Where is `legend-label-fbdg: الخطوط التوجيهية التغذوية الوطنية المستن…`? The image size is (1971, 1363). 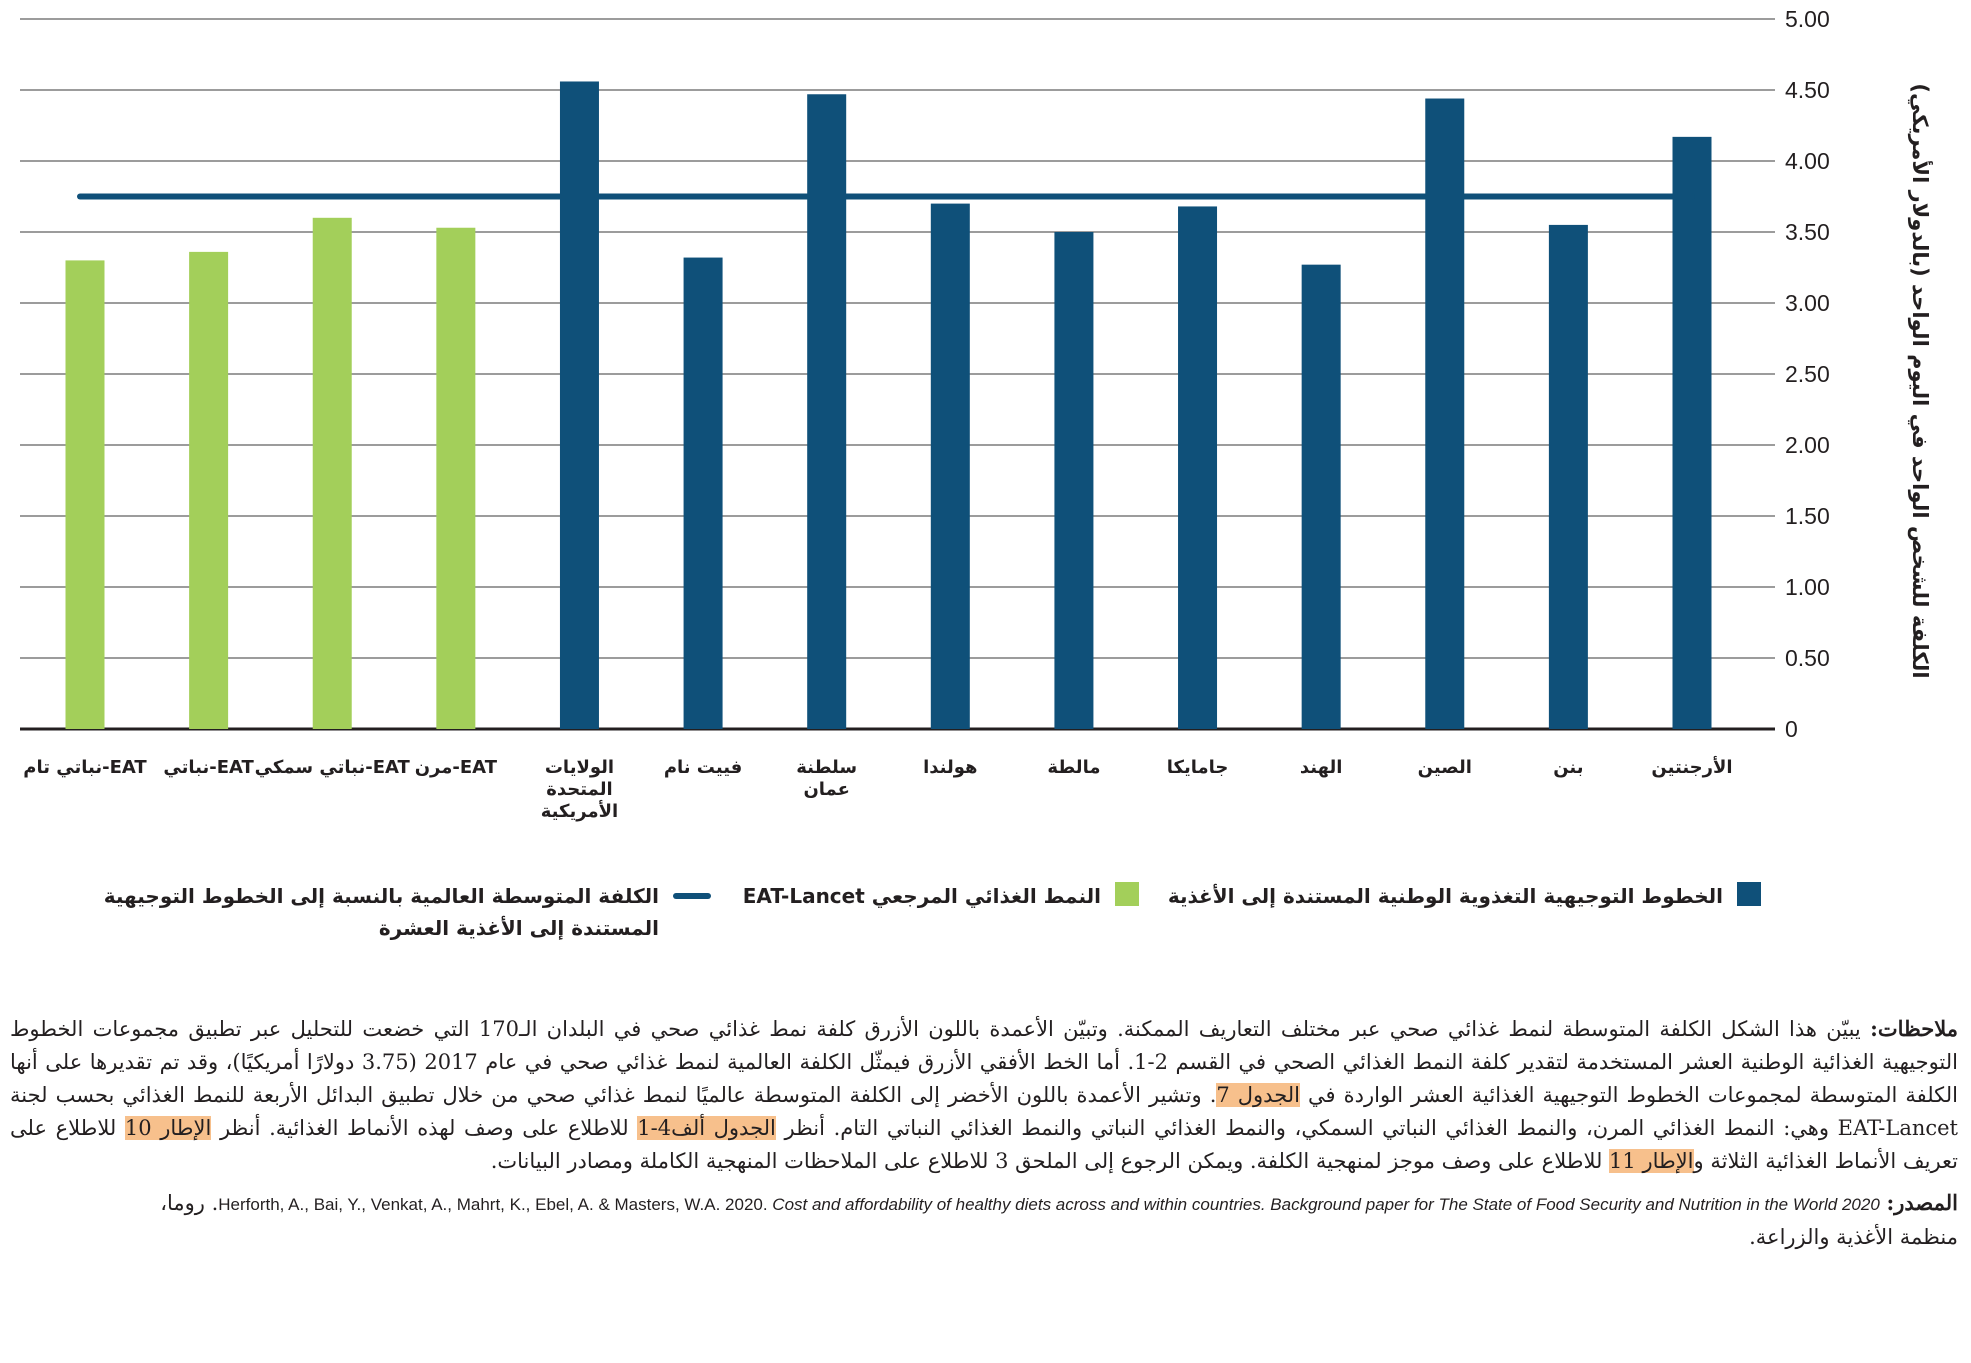
legend-label-fbdg: الخطوط التوجيهية التغذوية الوطنية المستن… is located at coordinates (1445, 896).